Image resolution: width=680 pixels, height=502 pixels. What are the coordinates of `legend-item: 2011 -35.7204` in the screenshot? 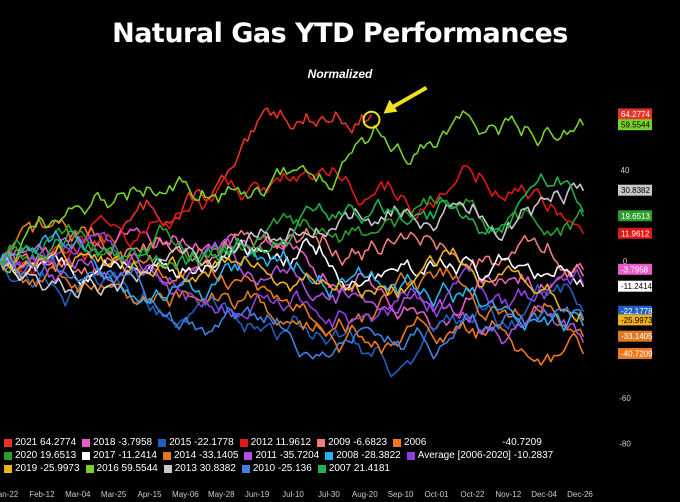 It's located at (281, 455).